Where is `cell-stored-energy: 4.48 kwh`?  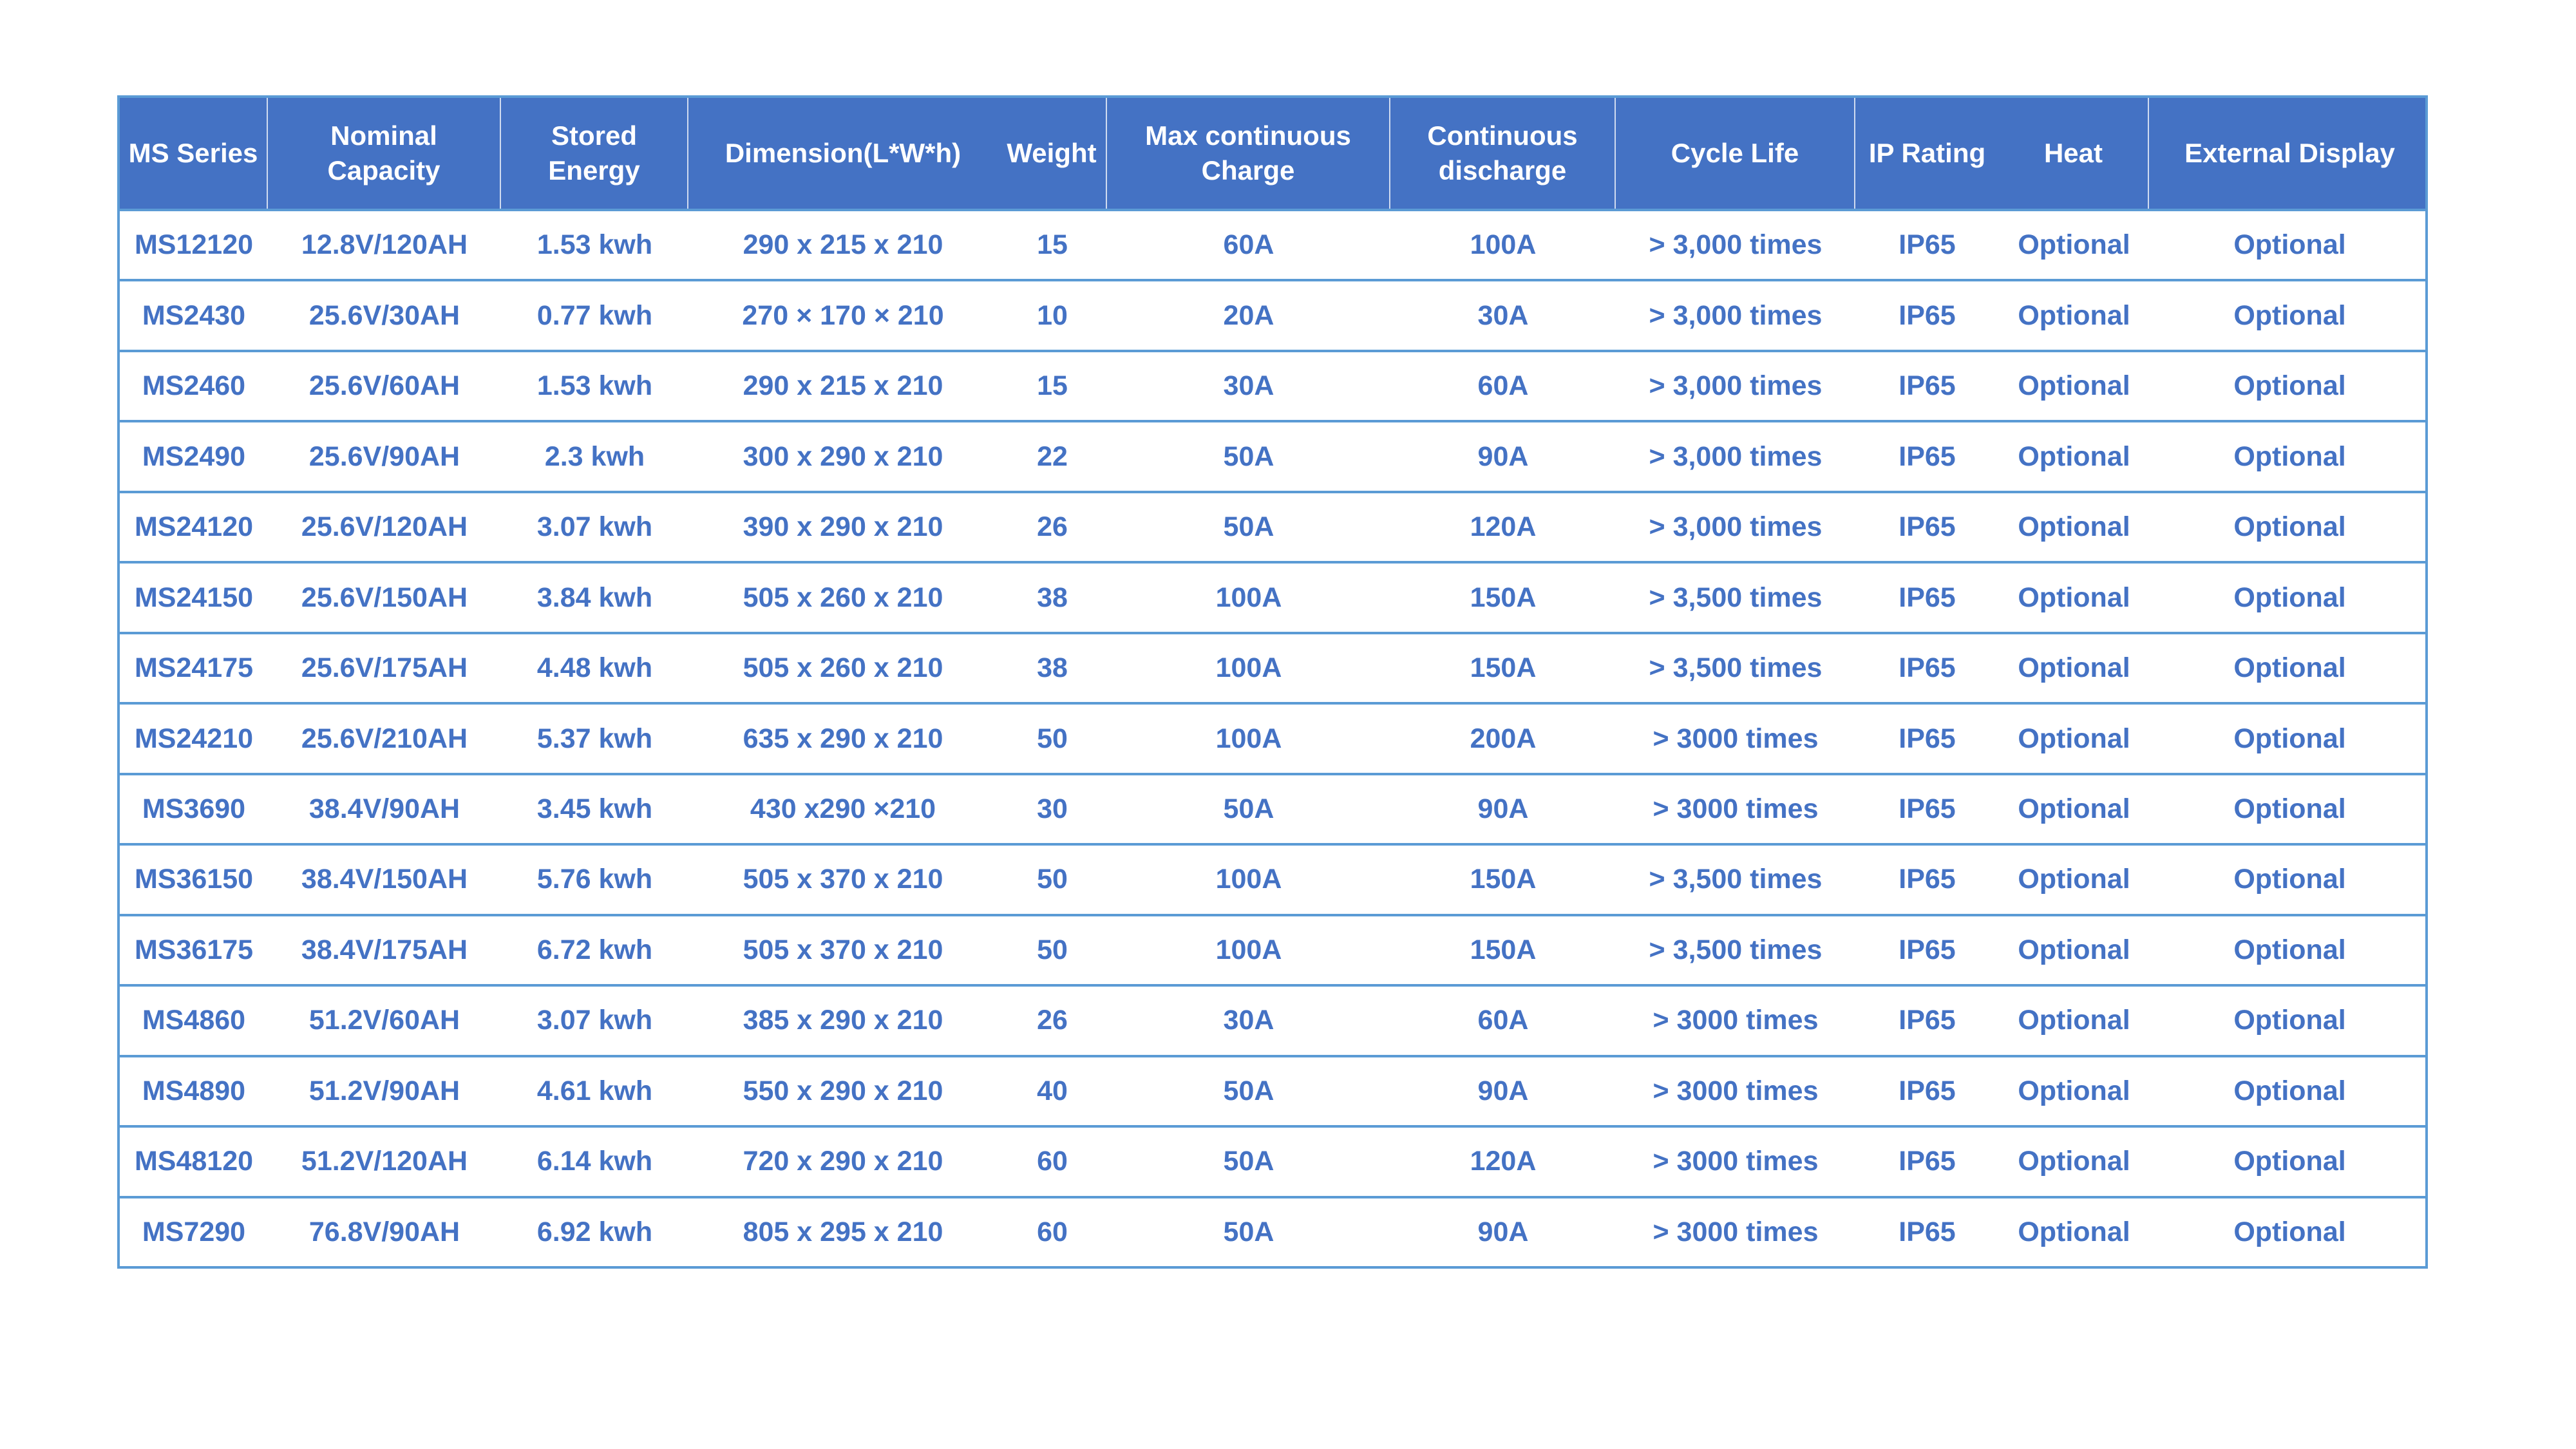 cell-stored-energy: 4.48 kwh is located at coordinates (594, 668).